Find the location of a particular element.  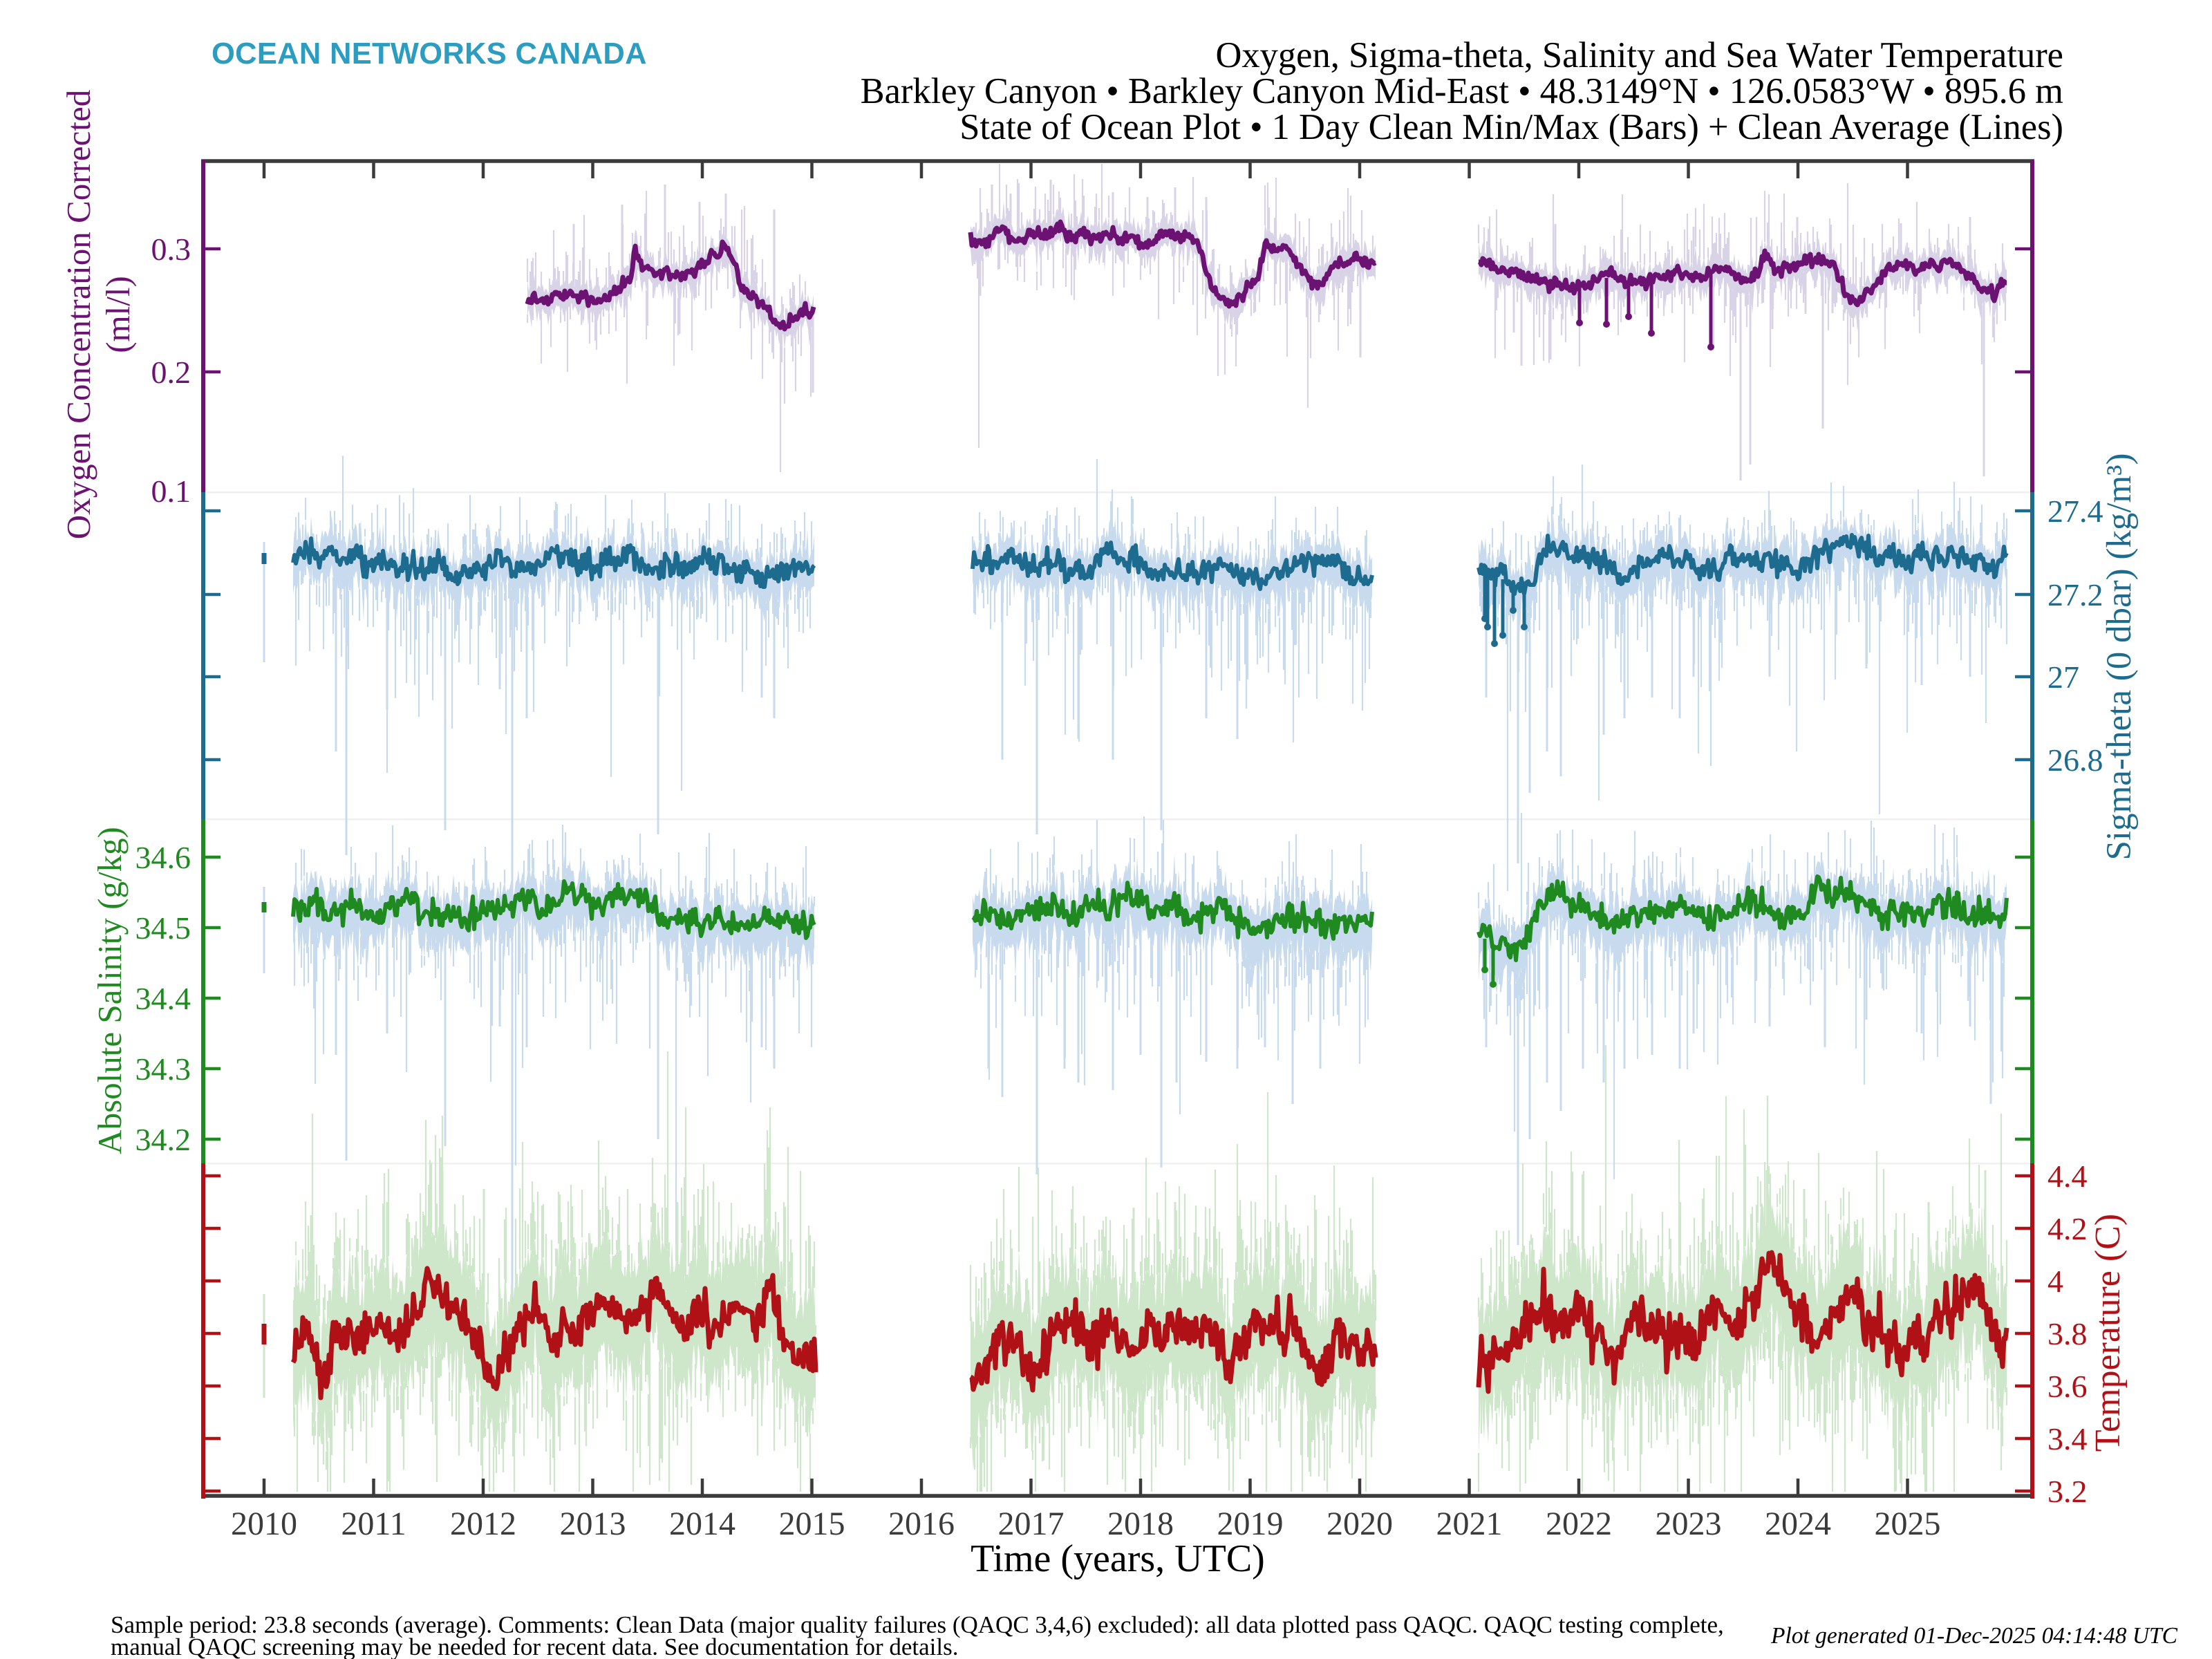

svg-text: 3.8 is located at coordinates (2067, 1333).